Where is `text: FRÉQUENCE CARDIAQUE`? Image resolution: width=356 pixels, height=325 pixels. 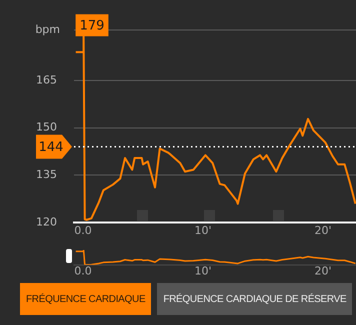 text: FRÉQUENCE CARDIAQUE is located at coordinates (86, 299).